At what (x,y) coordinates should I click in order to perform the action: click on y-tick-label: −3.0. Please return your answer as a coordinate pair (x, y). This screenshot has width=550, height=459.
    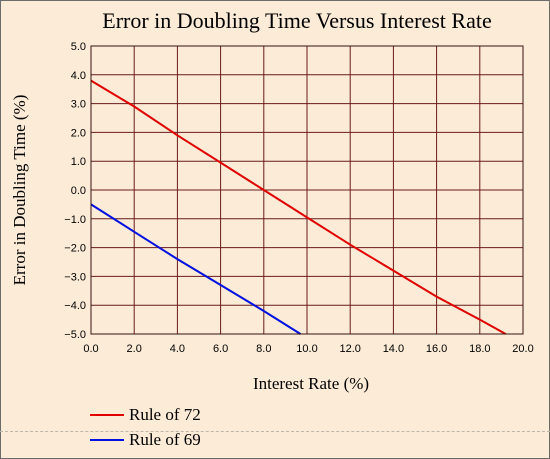
    Looking at the image, I should click on (75, 277).